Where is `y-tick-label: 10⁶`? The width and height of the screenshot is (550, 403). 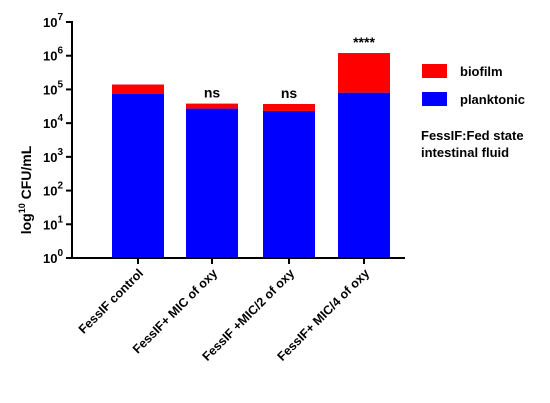
y-tick-label: 10⁶ is located at coordinates (53, 55).